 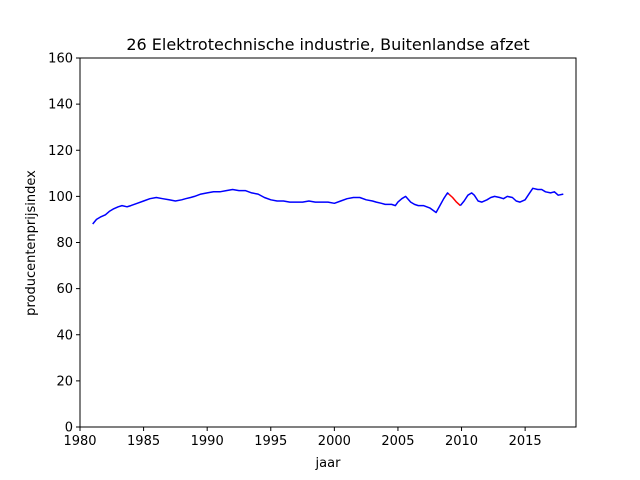 I want to click on x-tick-label: 2005, so click(x=397, y=441).